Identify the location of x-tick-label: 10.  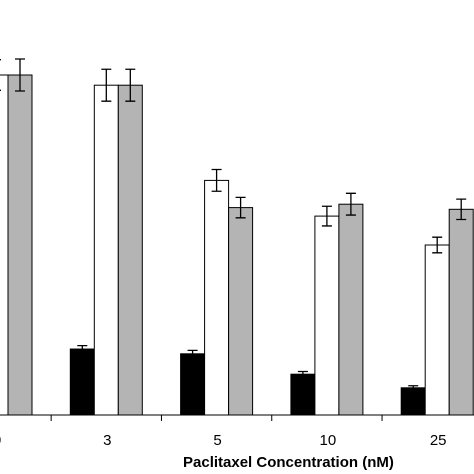
(328, 440).